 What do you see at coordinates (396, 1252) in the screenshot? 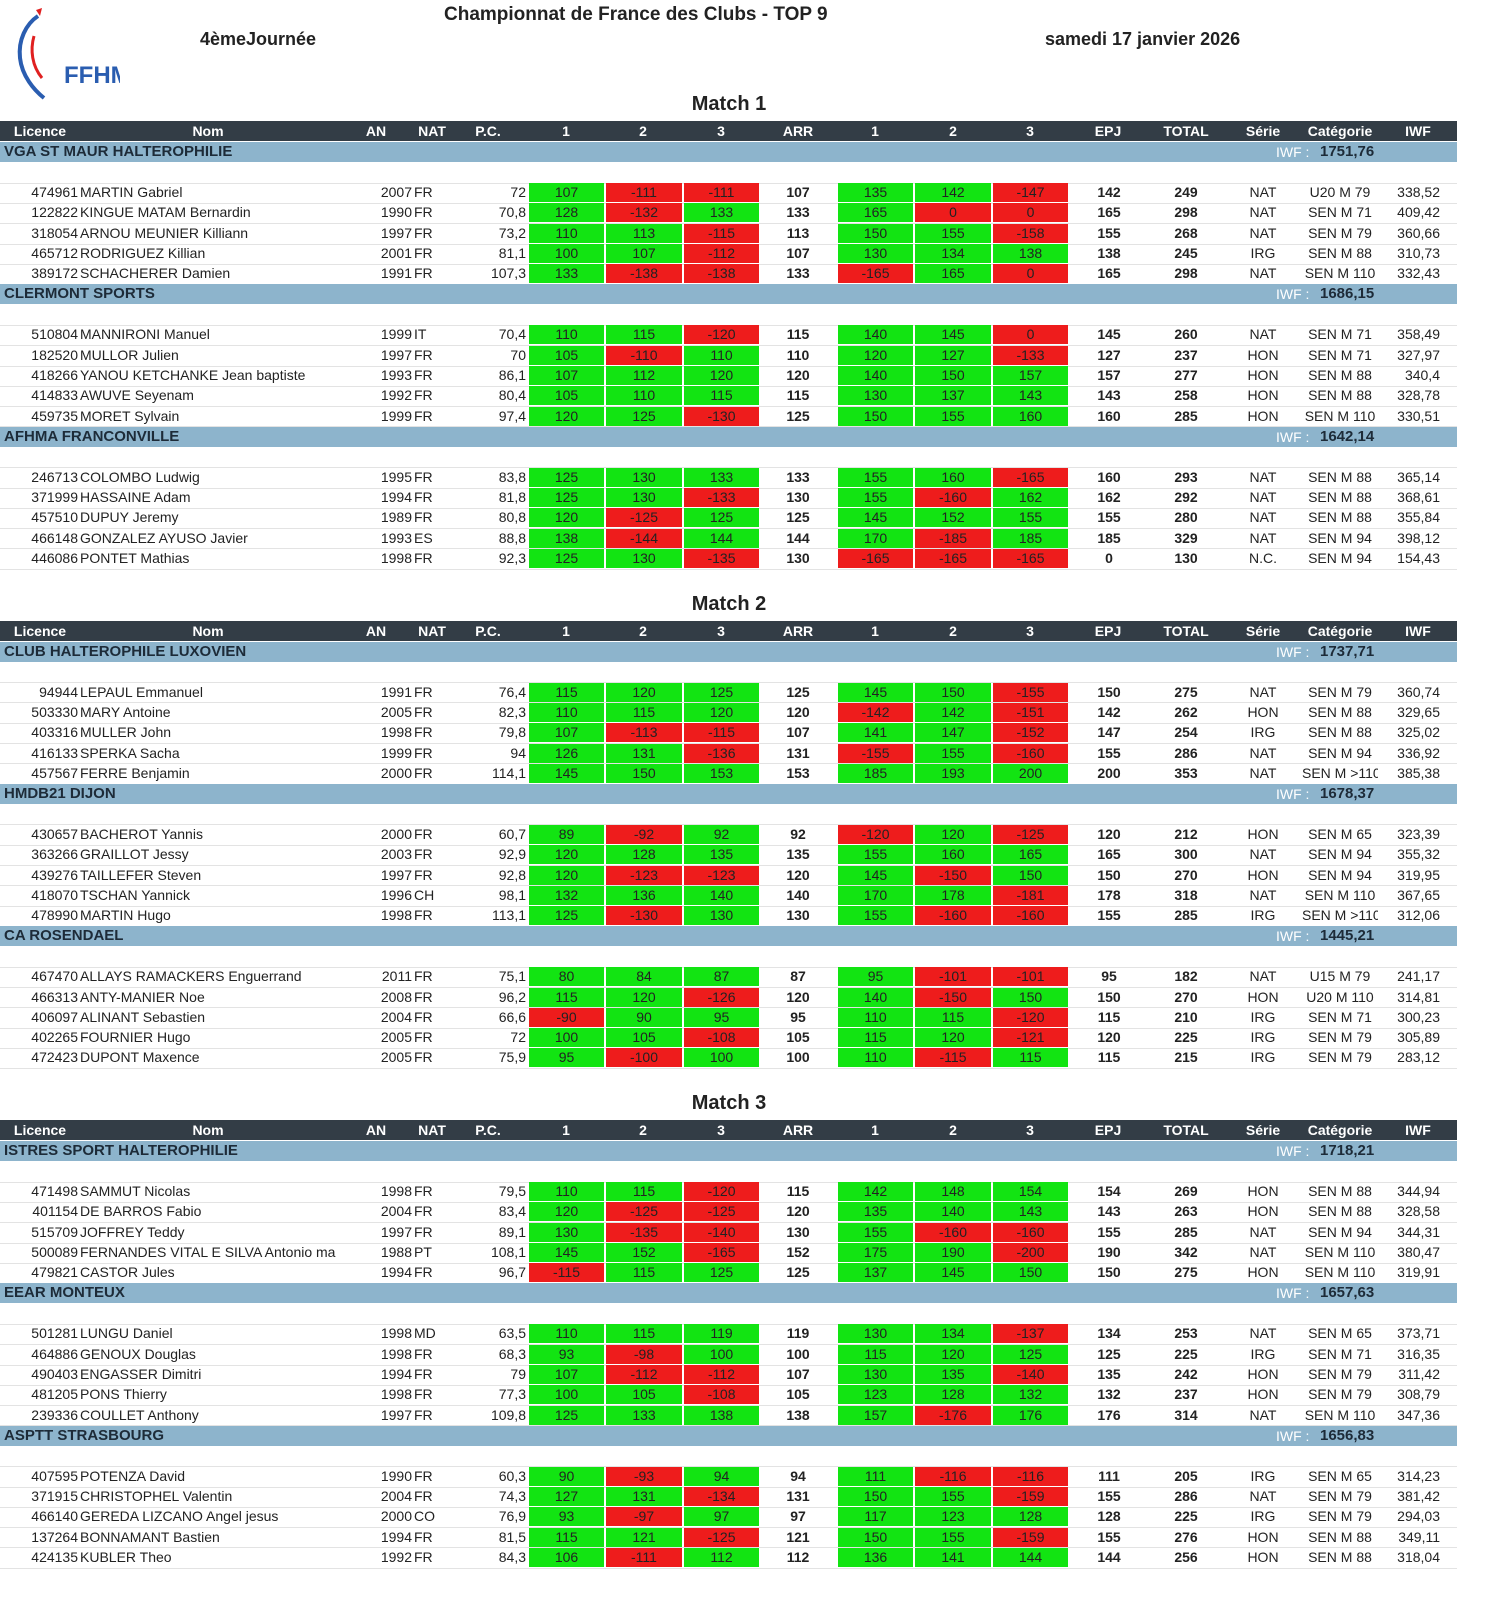
I see `cell: 1988` at bounding box center [396, 1252].